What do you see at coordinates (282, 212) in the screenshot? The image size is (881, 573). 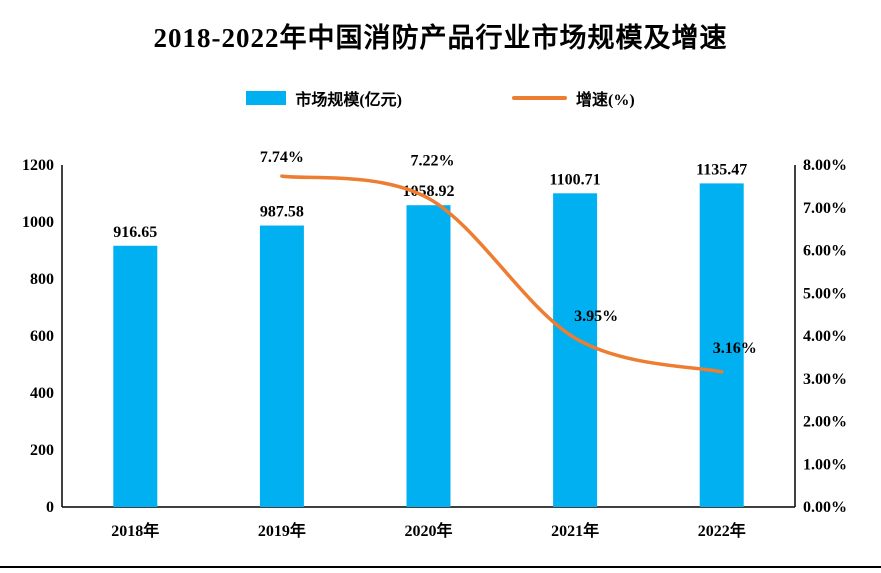 I see `bar-value-label: 987.58` at bounding box center [282, 212].